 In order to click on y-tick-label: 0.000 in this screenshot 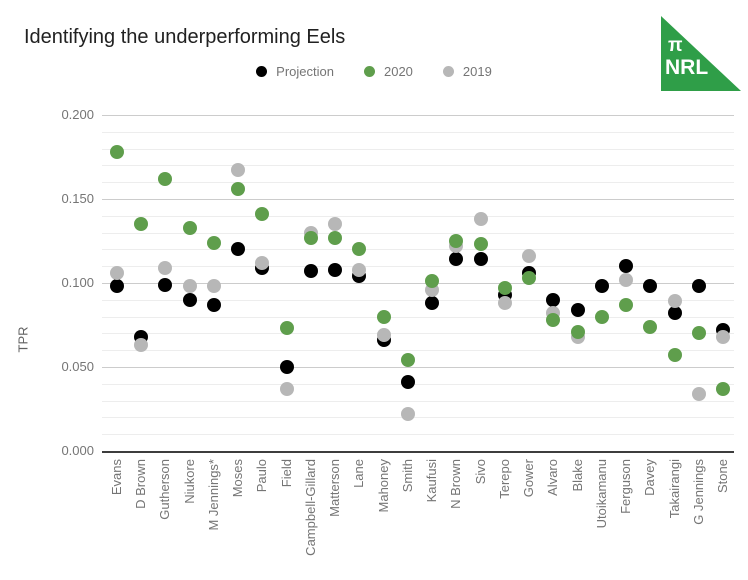, I will do `click(77, 450)`.